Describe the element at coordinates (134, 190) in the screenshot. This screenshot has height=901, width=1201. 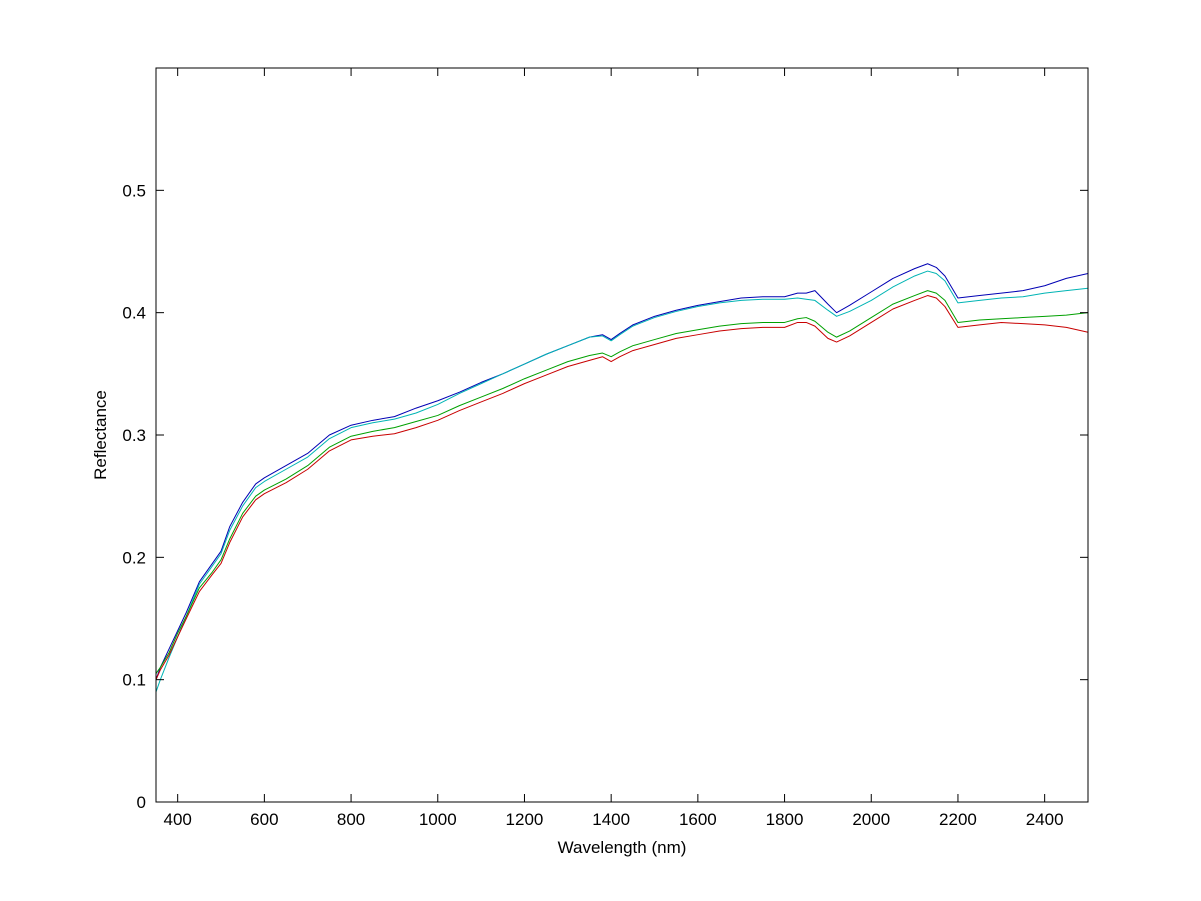
I see `y-tick-label: 0.5` at that location.